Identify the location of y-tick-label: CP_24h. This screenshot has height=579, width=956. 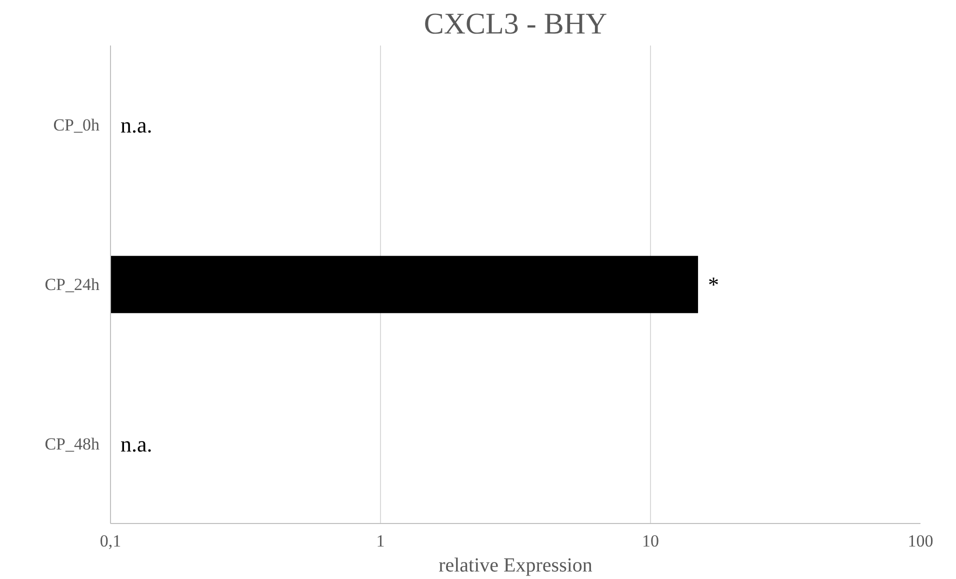
(72, 284).